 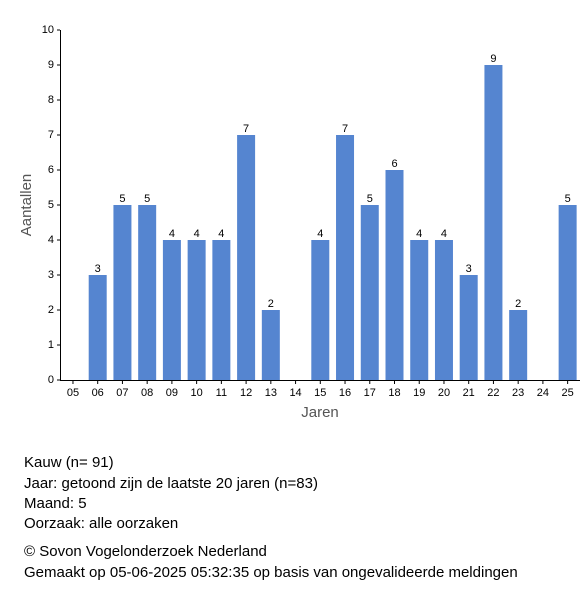 What do you see at coordinates (469, 393) in the screenshot?
I see `x-tick-label: 21` at bounding box center [469, 393].